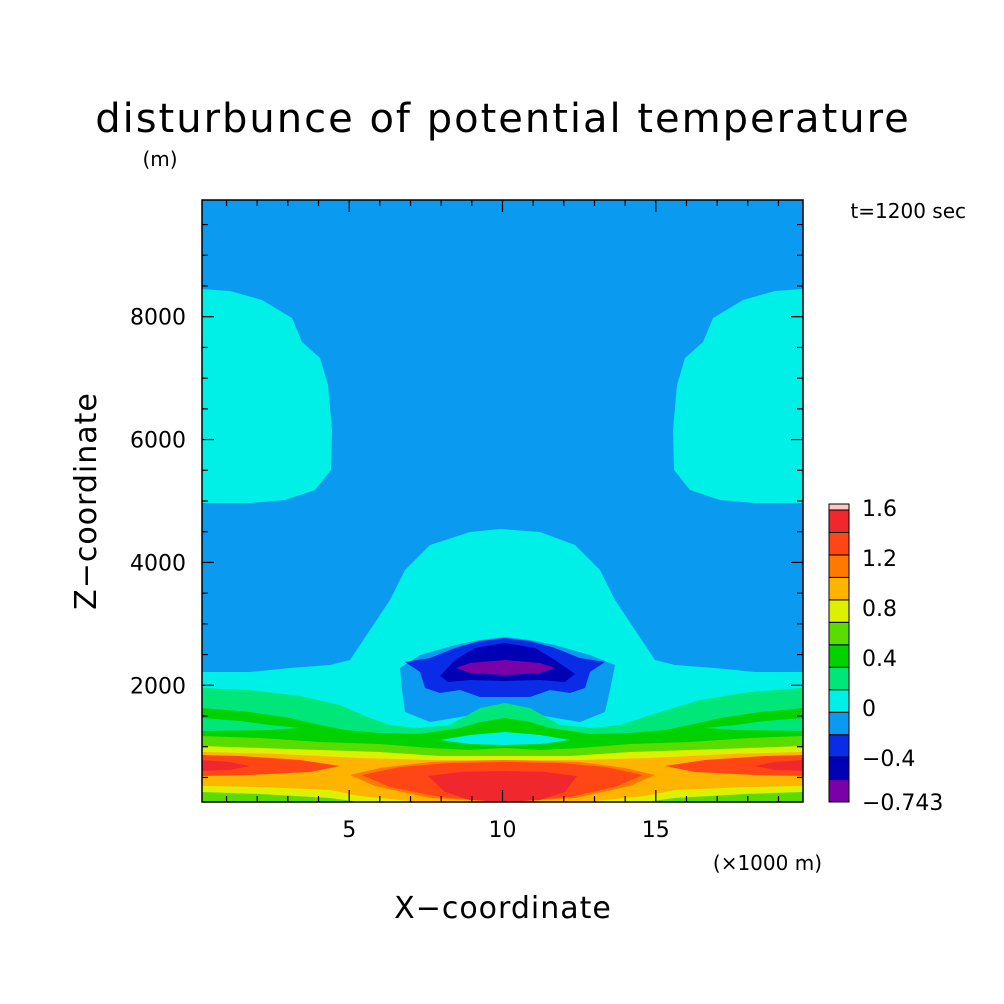 The image size is (1004, 1004). I want to click on field-green-core-right, so click(754, 724).